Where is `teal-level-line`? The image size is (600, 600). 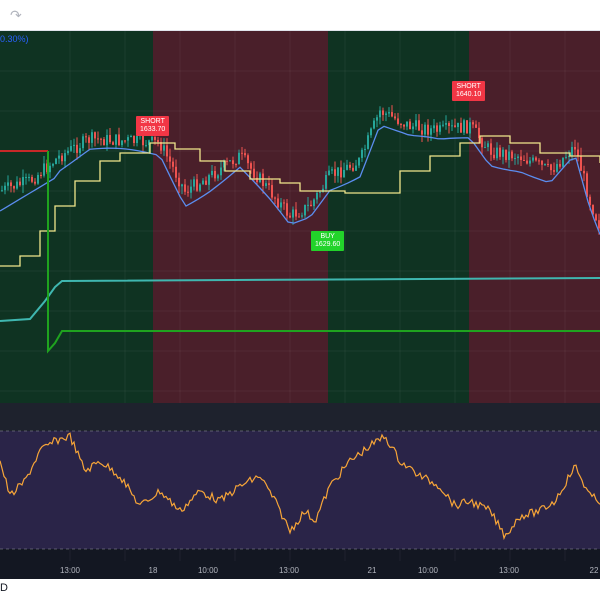 teal-level-line is located at coordinates (300, 299).